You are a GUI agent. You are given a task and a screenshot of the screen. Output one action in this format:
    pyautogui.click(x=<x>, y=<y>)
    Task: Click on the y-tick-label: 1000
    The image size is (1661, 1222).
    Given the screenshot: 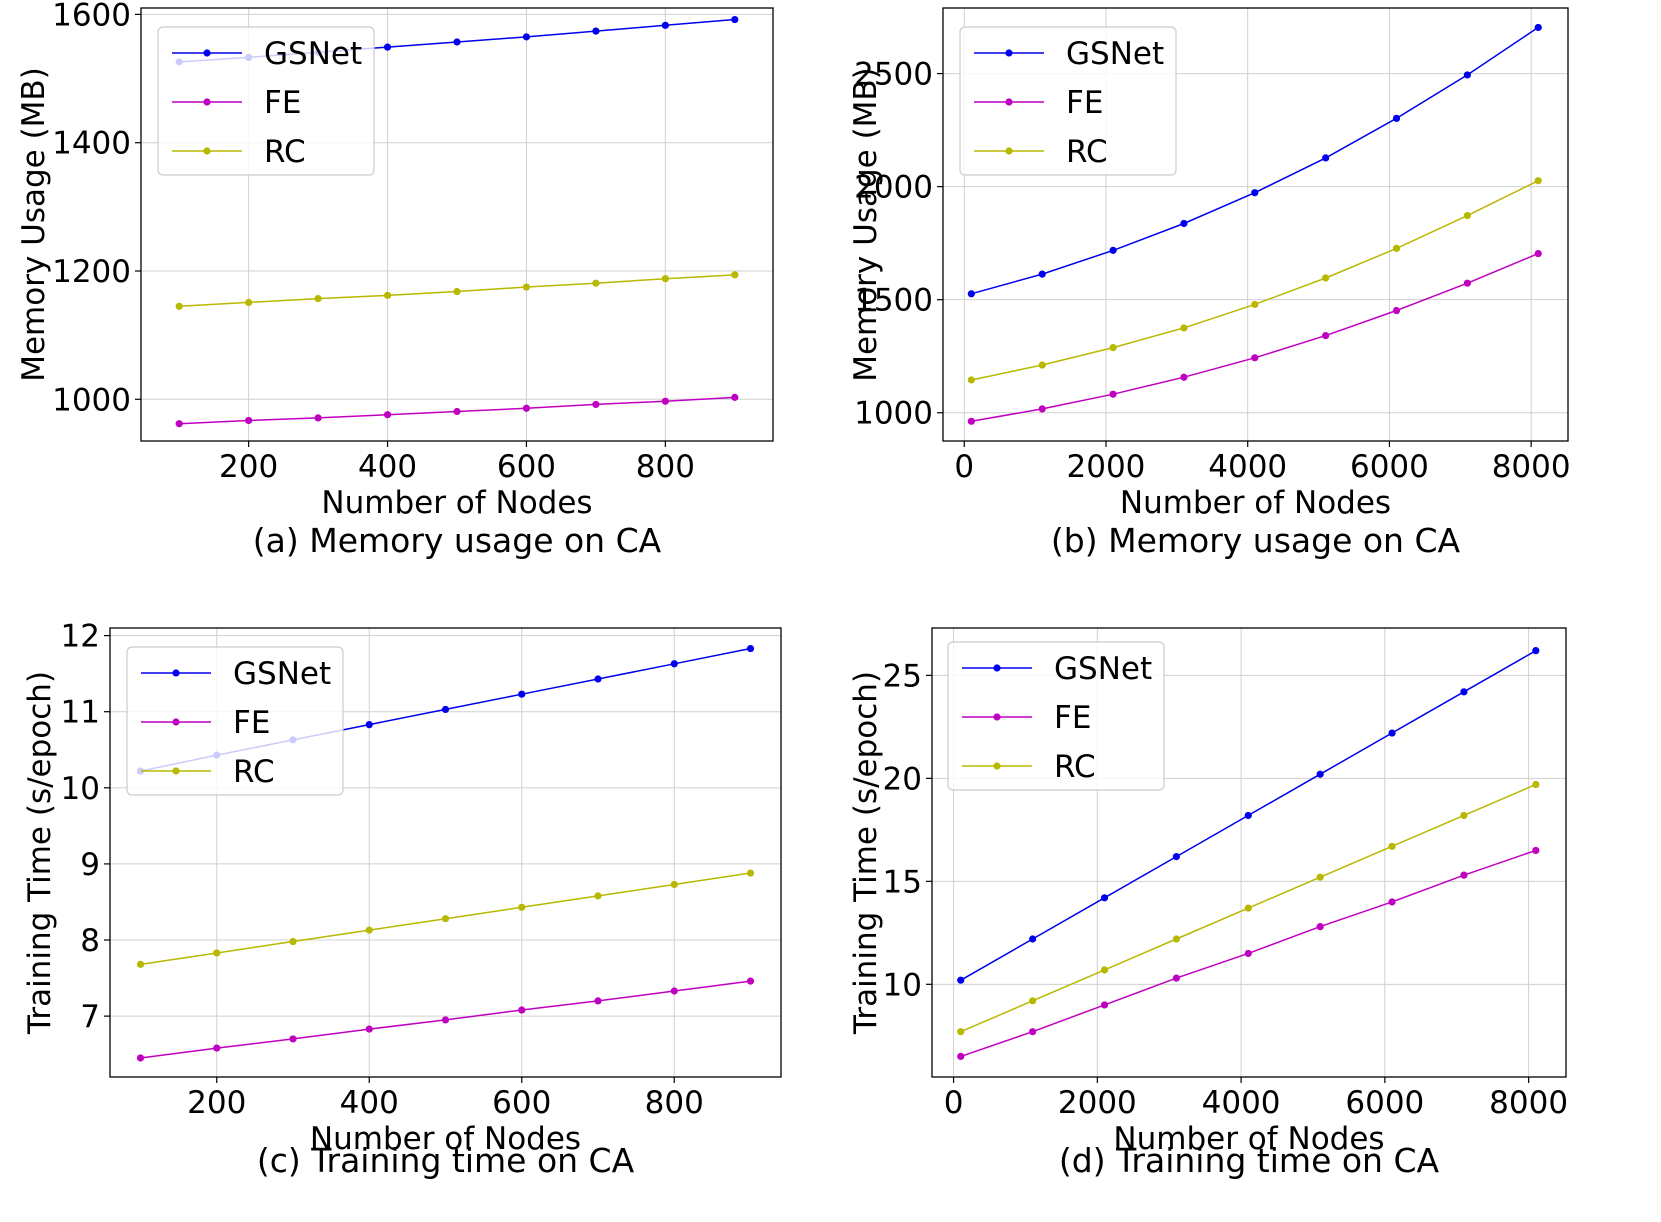 What is the action you would take?
    pyautogui.click(x=893, y=414)
    